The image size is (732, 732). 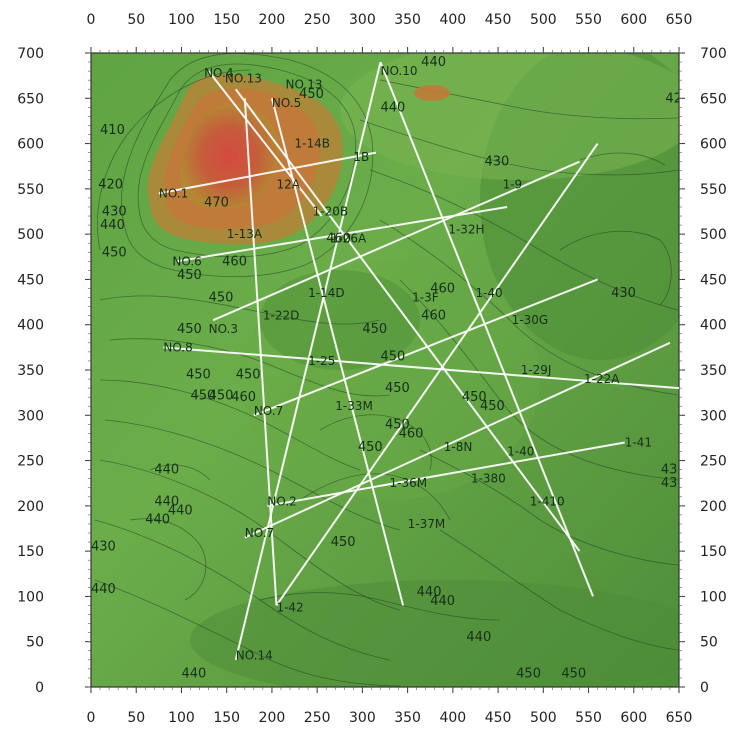 What do you see at coordinates (588, 718) in the screenshot?
I see `x-tick-label-bottom: 550` at bounding box center [588, 718].